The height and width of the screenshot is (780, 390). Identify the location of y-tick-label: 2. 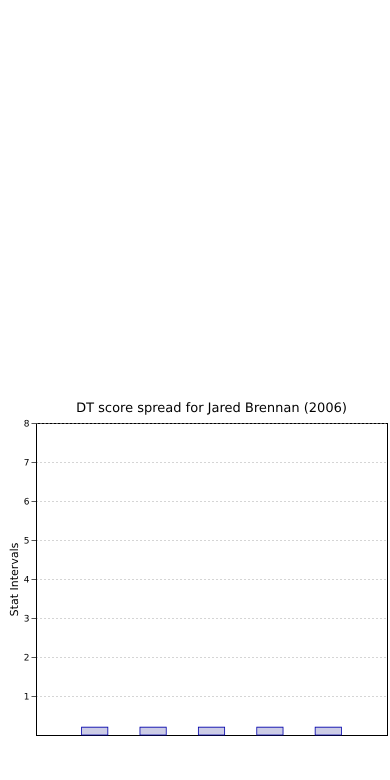
(27, 659).